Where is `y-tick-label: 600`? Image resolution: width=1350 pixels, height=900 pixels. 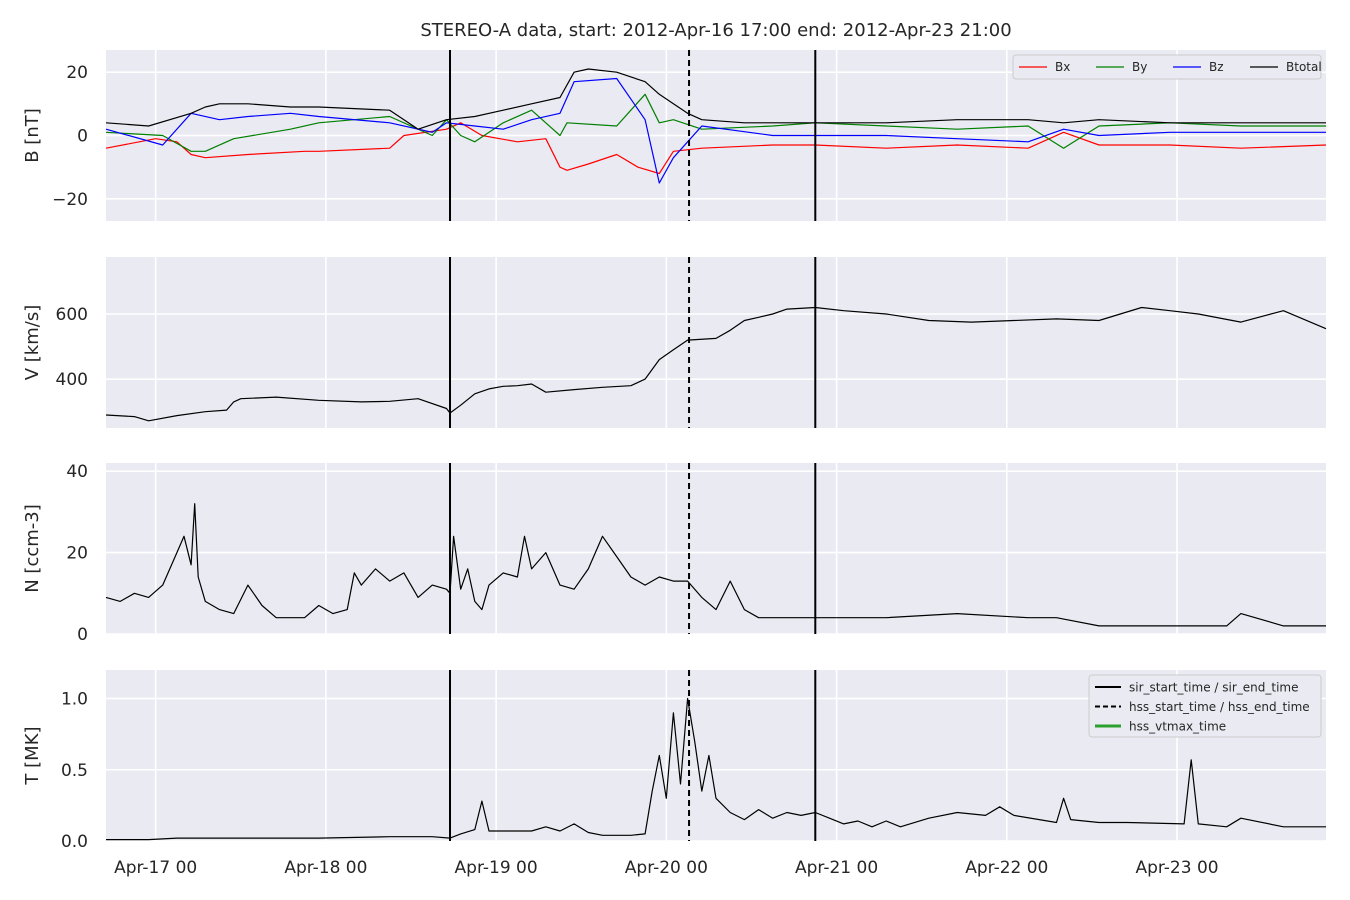
y-tick-label: 600 is located at coordinates (72, 315).